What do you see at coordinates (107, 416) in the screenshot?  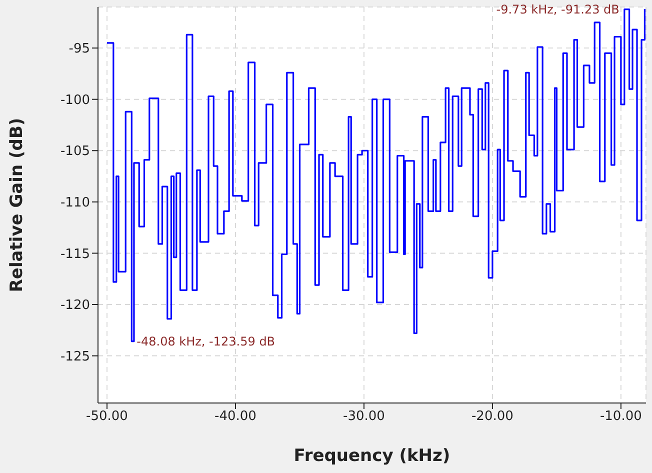 I see `x-tick-label: -50.00` at bounding box center [107, 416].